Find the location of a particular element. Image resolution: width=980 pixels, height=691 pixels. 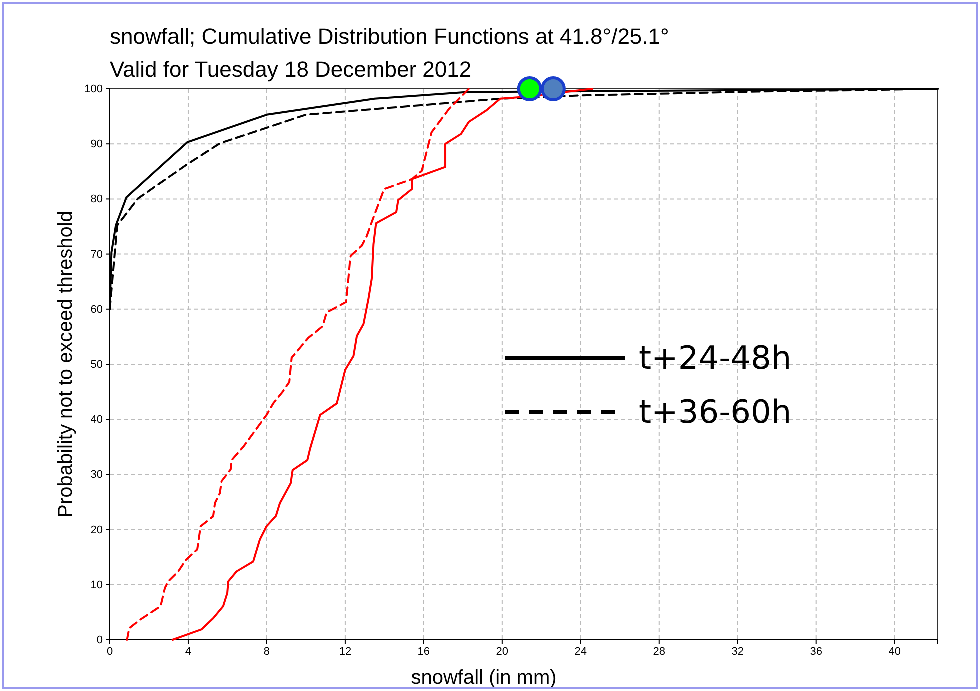

x-tick-label: 24 is located at coordinates (581, 652).